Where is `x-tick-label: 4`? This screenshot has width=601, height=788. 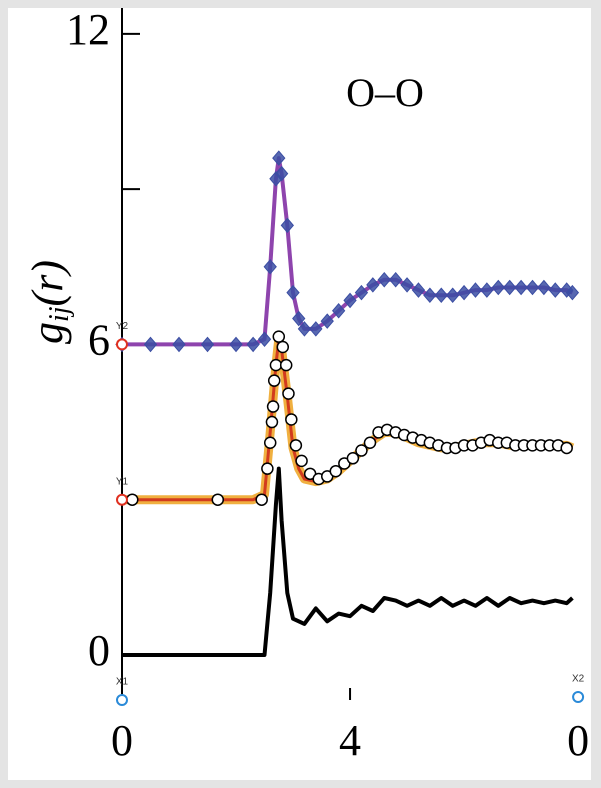
x-tick-label: 4 is located at coordinates (350, 740).